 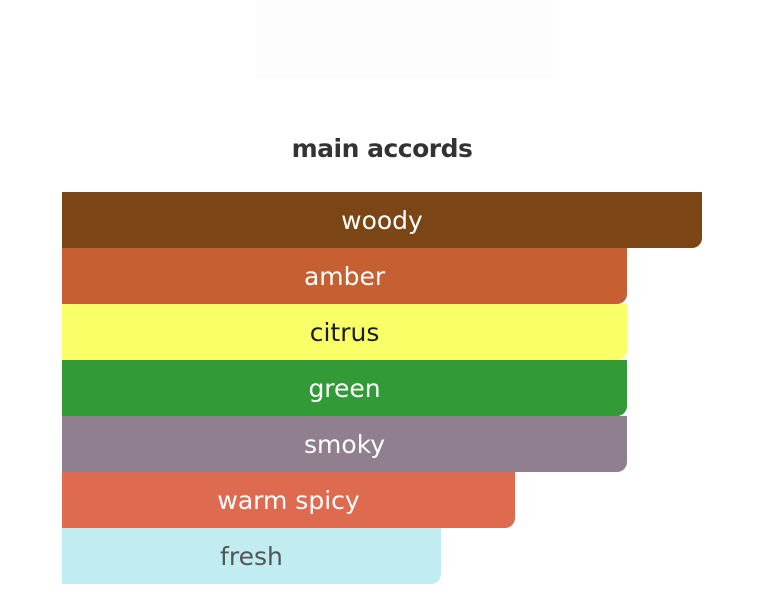 I want to click on accord-bar-warm-spicy: warm spicy, so click(x=289, y=500).